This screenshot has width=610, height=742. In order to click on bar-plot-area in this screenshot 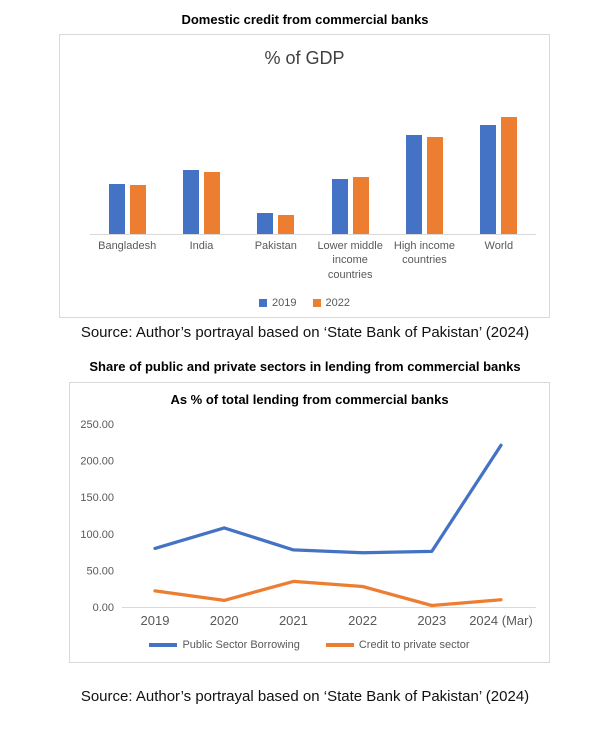, I will do `click(313, 159)`.